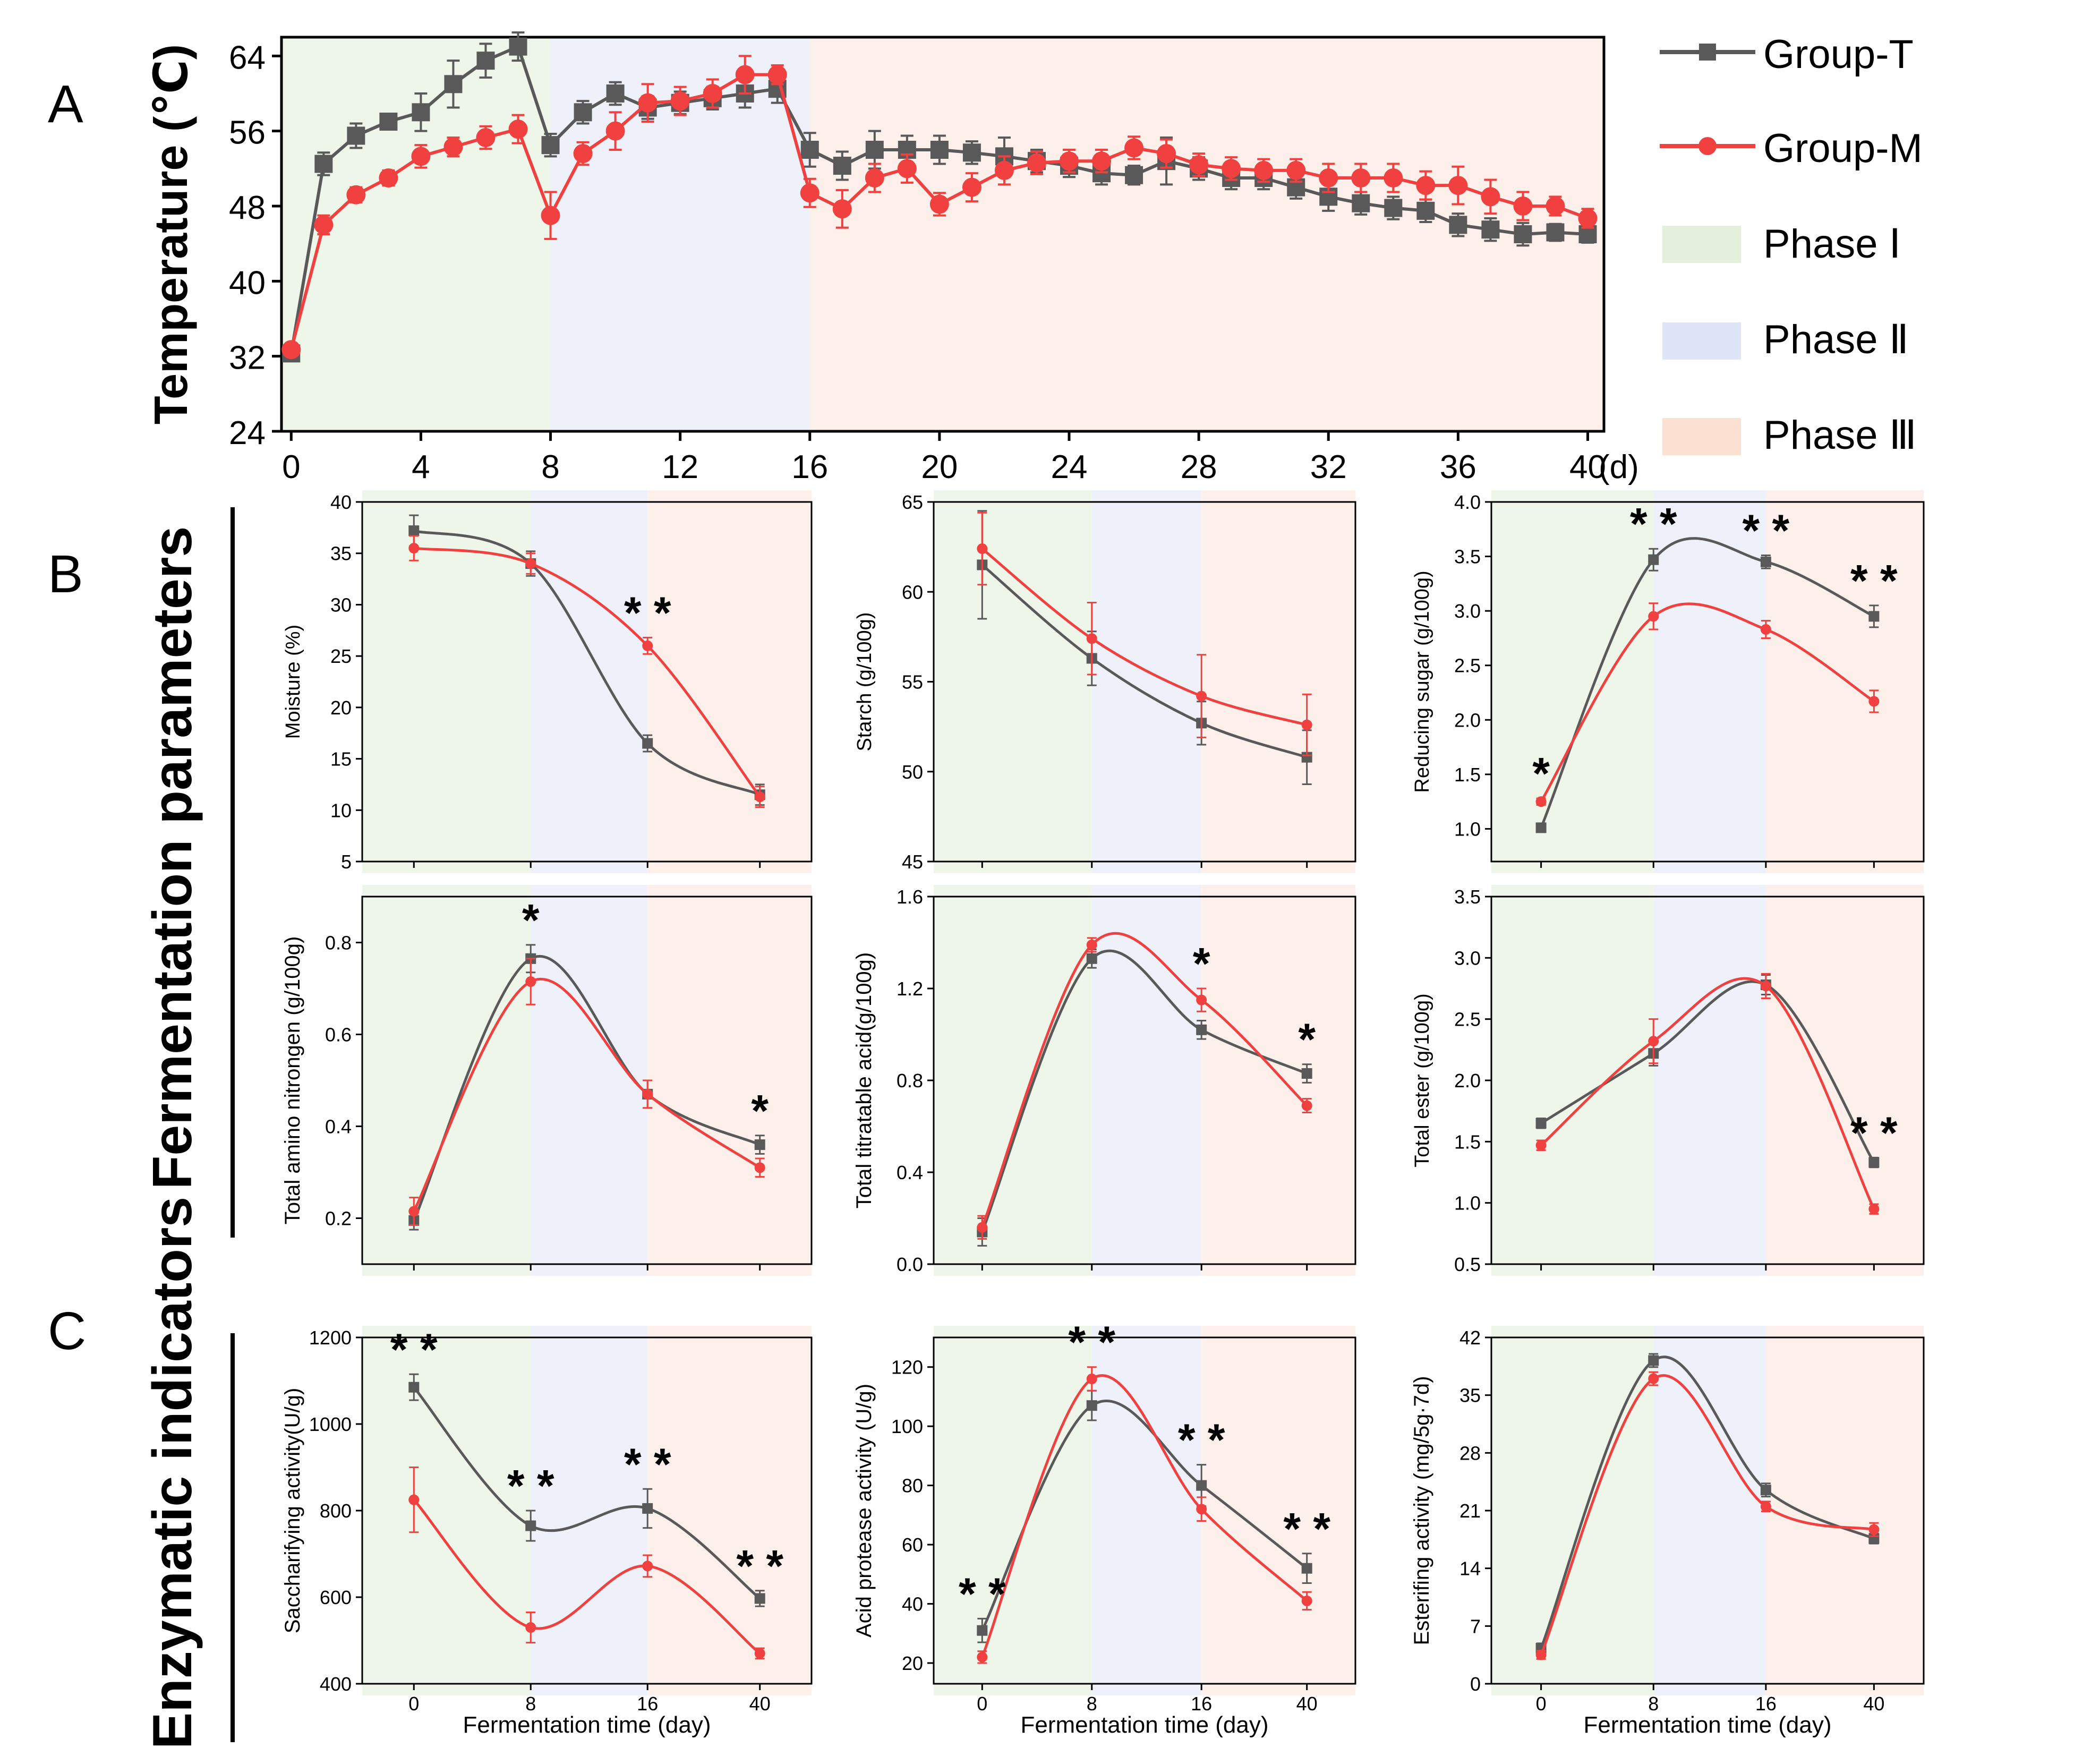 This screenshot has width=2100, height=1756. Describe the element at coordinates (1541, 773) in the screenshot. I see `significance-marker: *` at that location.